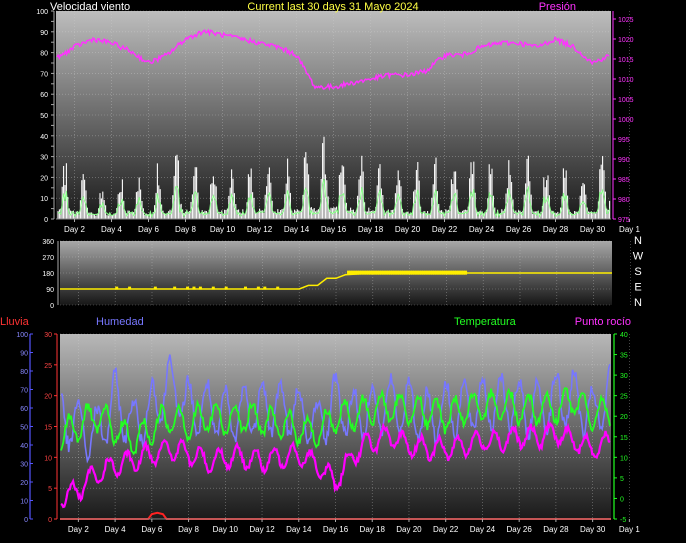 This screenshot has width=686, height=543. I want to click on y-tick-label-pressure: 975, so click(624, 220).